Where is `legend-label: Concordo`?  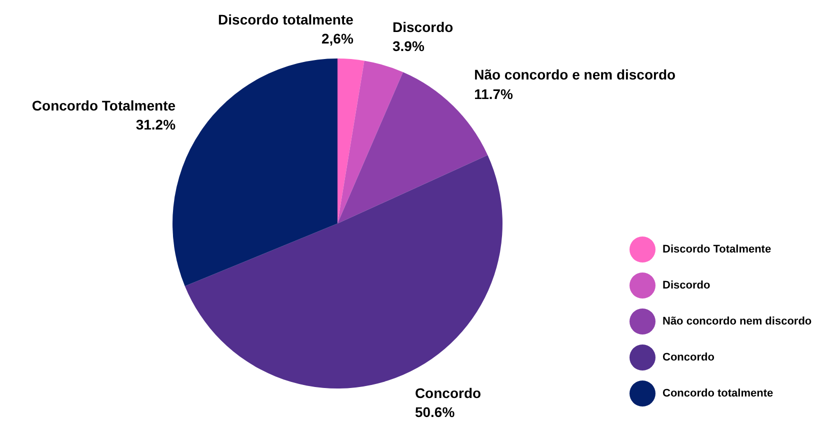
legend-label: Concordo is located at coordinates (688, 358).